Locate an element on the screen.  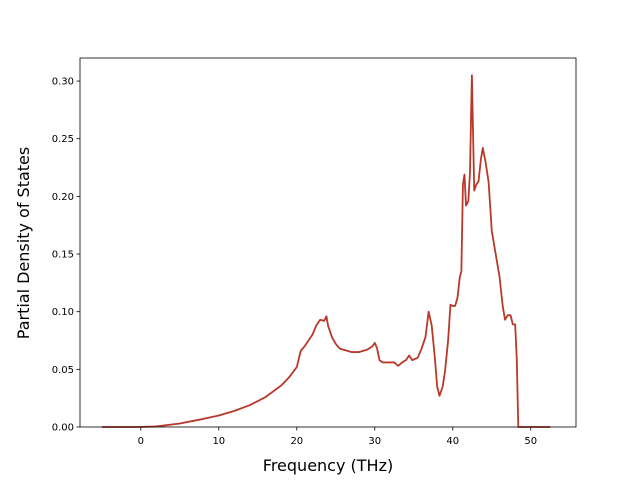
x-tick-label: 50 is located at coordinates (530, 441).